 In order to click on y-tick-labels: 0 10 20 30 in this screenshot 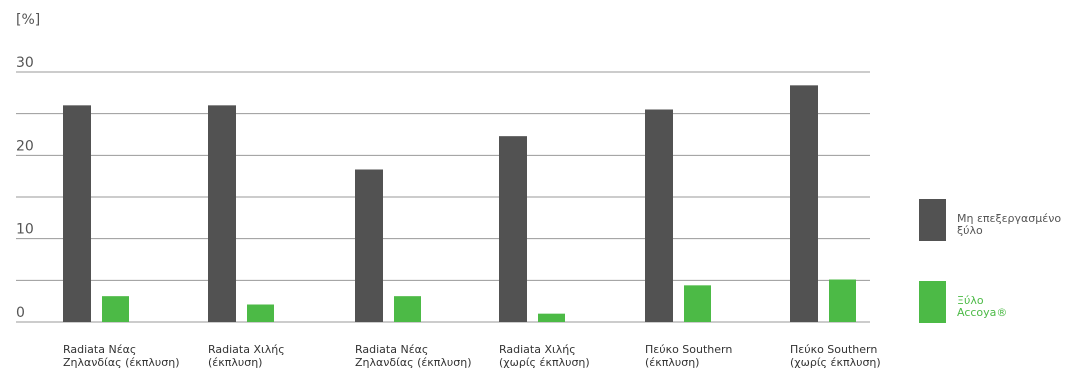, I will do `click(25, 188)`.